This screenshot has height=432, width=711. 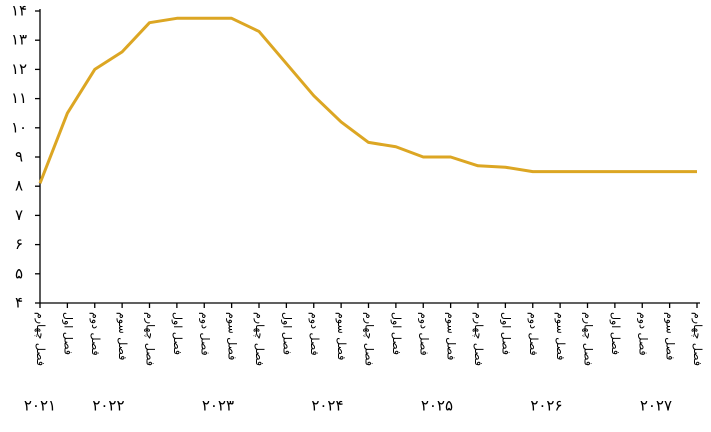 What do you see at coordinates (19, 244) in the screenshot?
I see `y-tick-label: ۶` at bounding box center [19, 244].